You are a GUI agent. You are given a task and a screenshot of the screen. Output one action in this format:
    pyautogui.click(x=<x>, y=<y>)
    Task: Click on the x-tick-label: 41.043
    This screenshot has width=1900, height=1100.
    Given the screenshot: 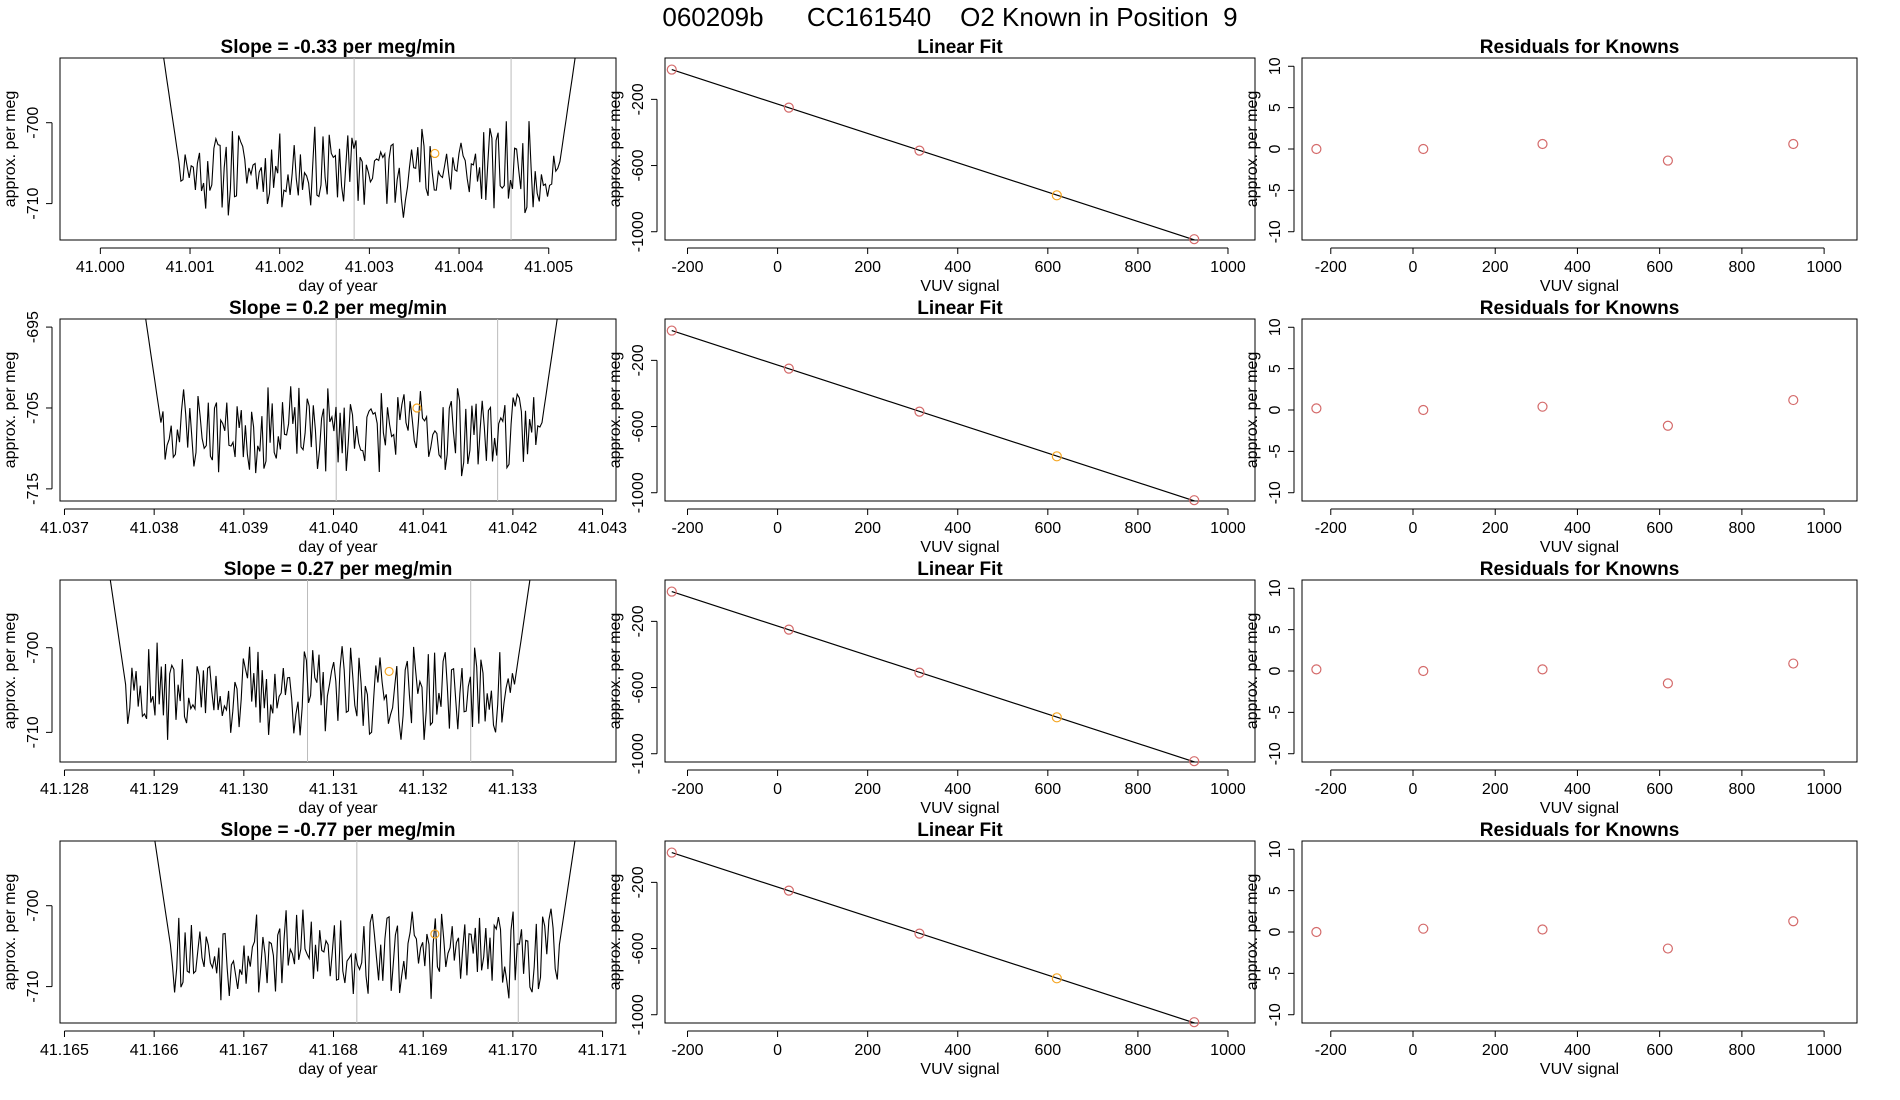 What is the action you would take?
    pyautogui.click(x=602, y=528)
    